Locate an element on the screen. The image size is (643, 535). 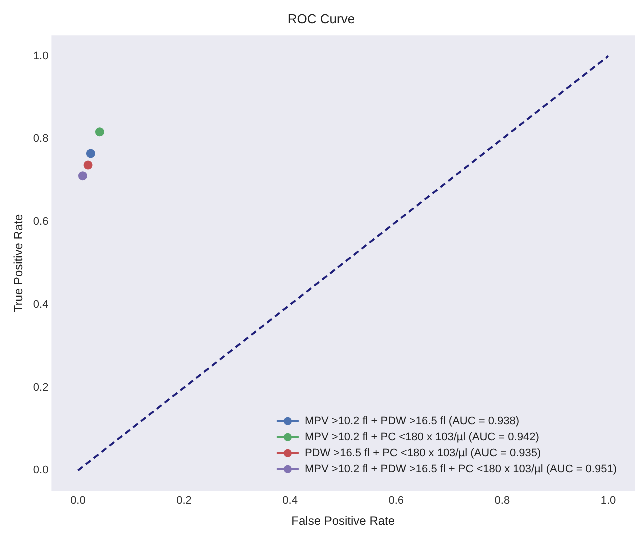
x-tick-label: 0.2 is located at coordinates (184, 501).